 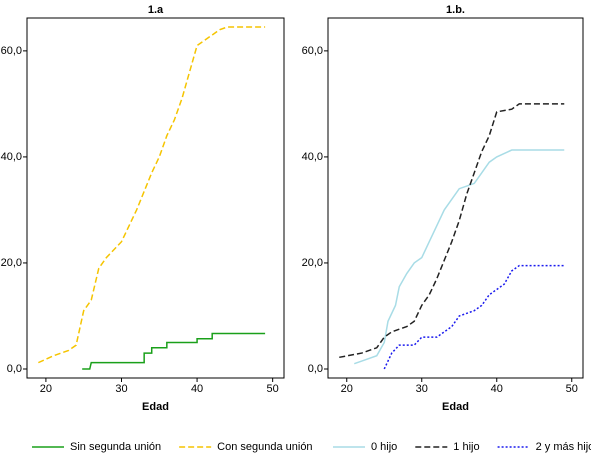 I want to click on legend-label: 1 hijo, so click(x=466, y=447).